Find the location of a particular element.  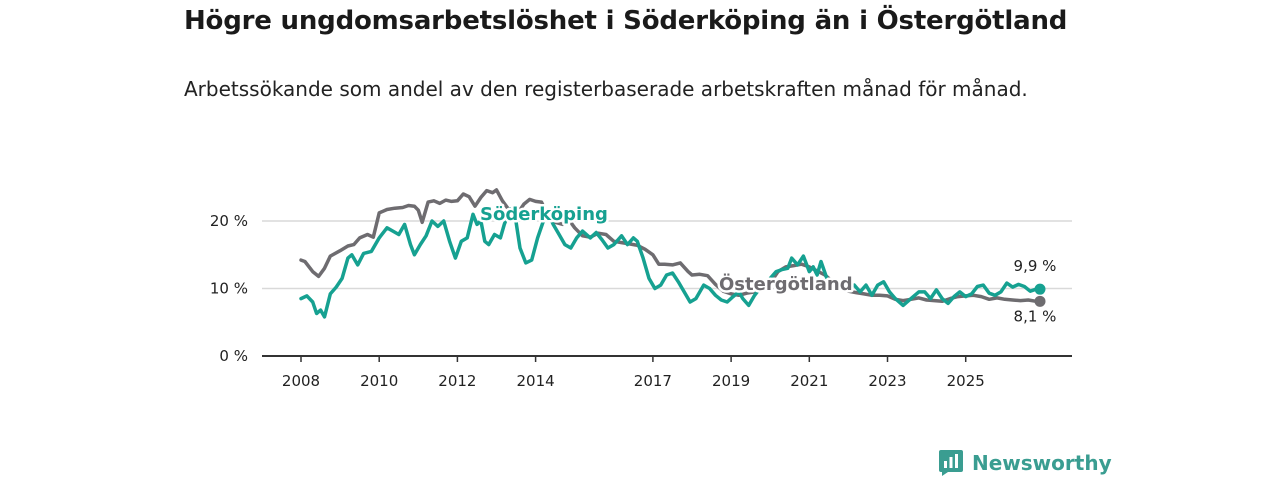

x-tick-label: 2025 is located at coordinates (966, 381).